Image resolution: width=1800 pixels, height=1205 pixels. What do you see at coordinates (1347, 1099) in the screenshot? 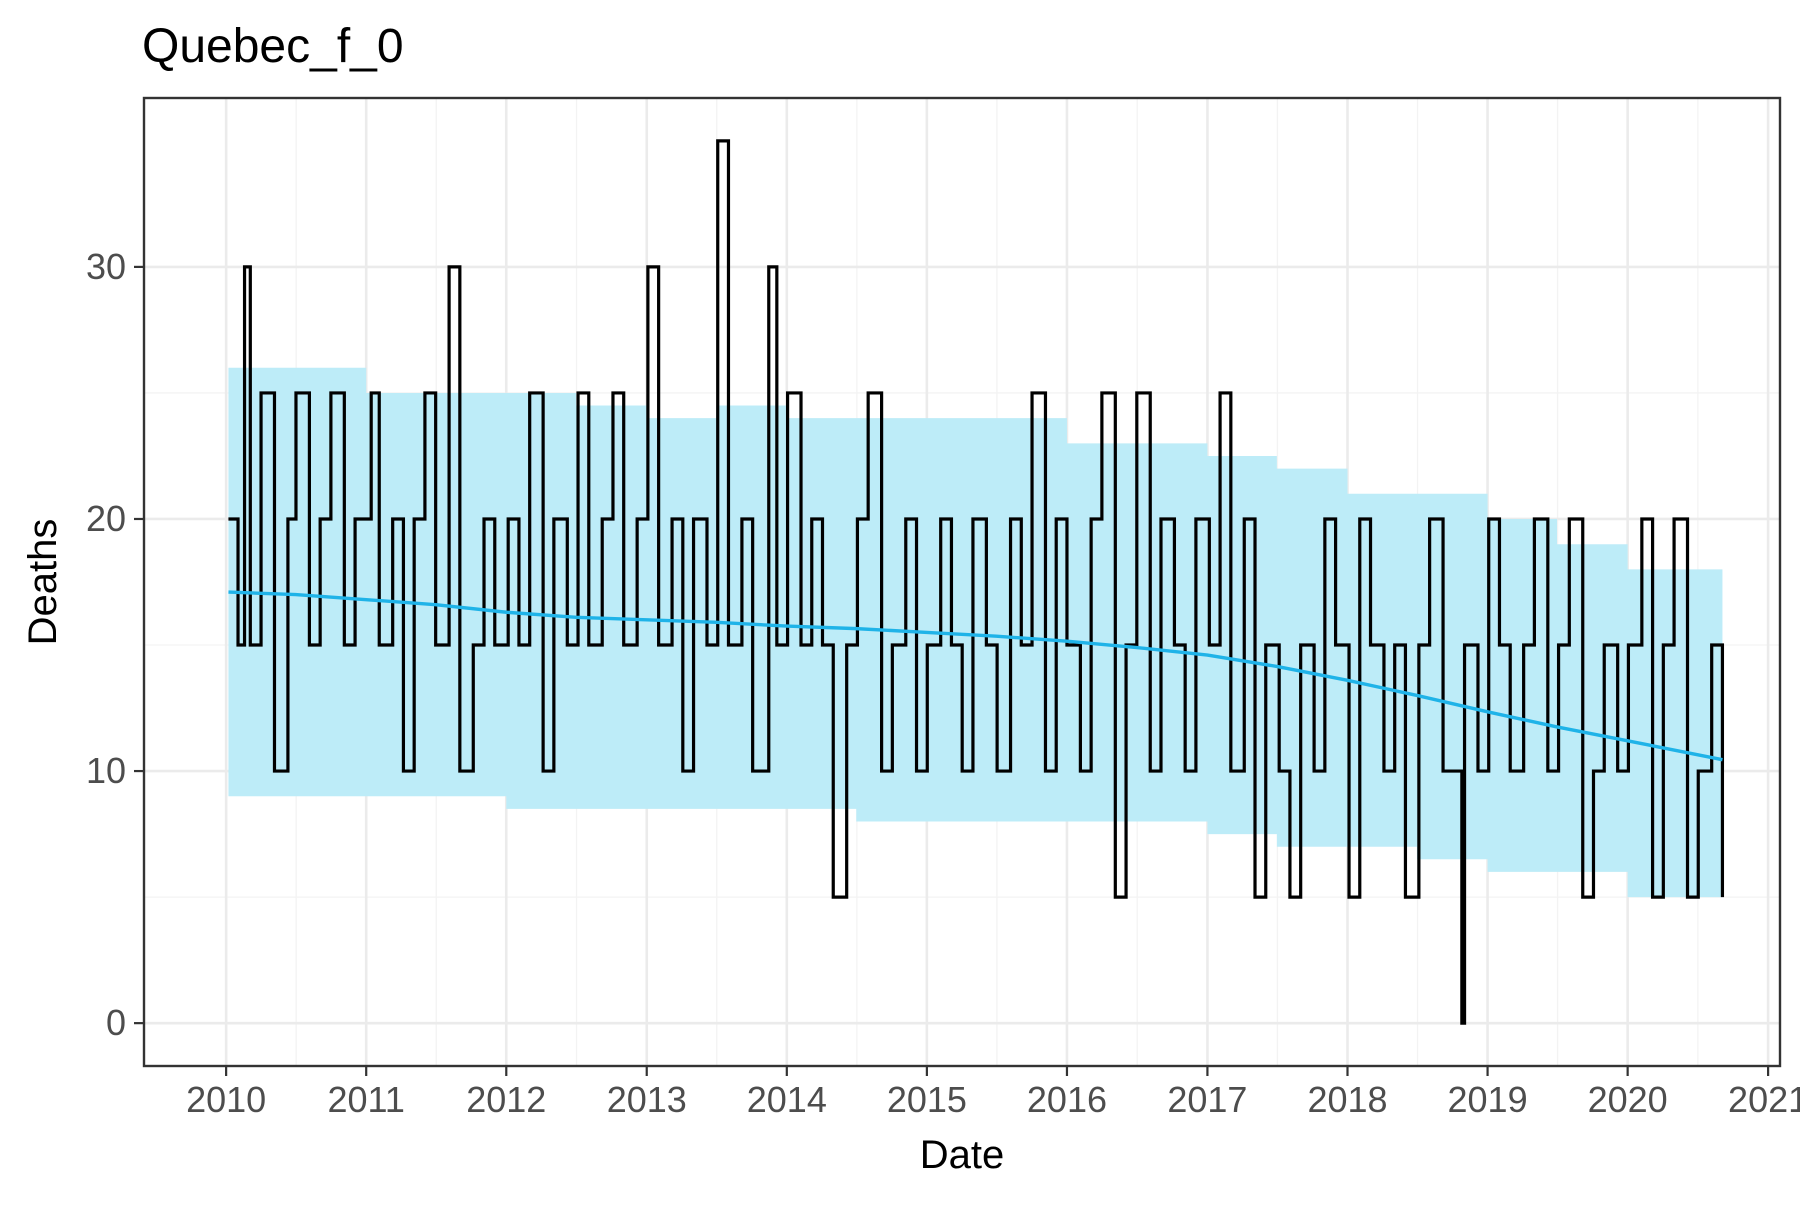
I see `x-tick-label: 2018` at bounding box center [1347, 1099].